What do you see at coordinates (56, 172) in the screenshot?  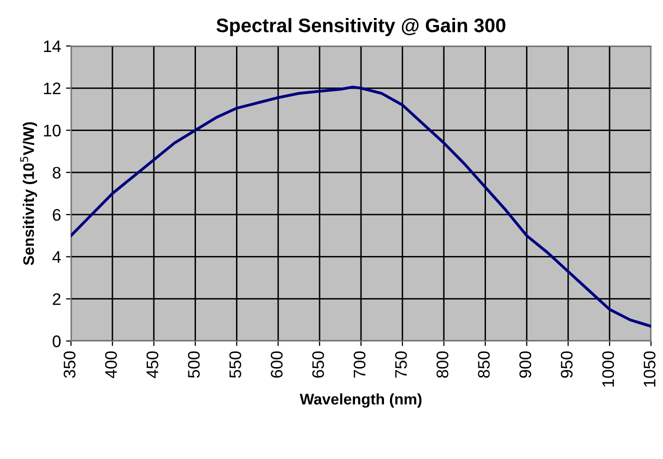 I see `y-tick-label: 8` at bounding box center [56, 172].